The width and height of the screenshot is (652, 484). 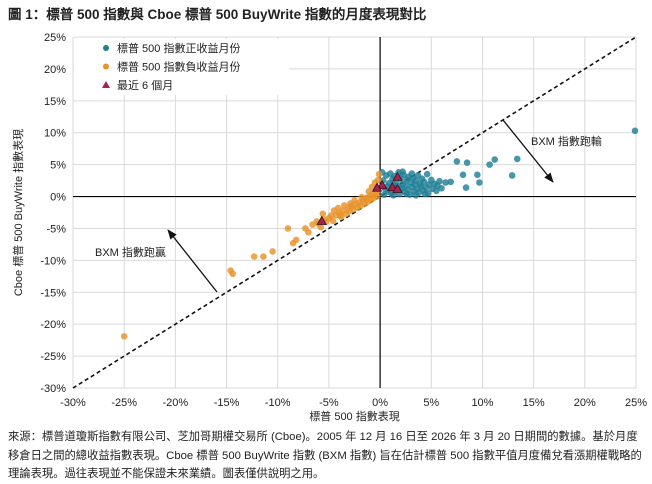 What do you see at coordinates (55, 70) in the screenshot?
I see `y-tick-label: 20%` at bounding box center [55, 70].